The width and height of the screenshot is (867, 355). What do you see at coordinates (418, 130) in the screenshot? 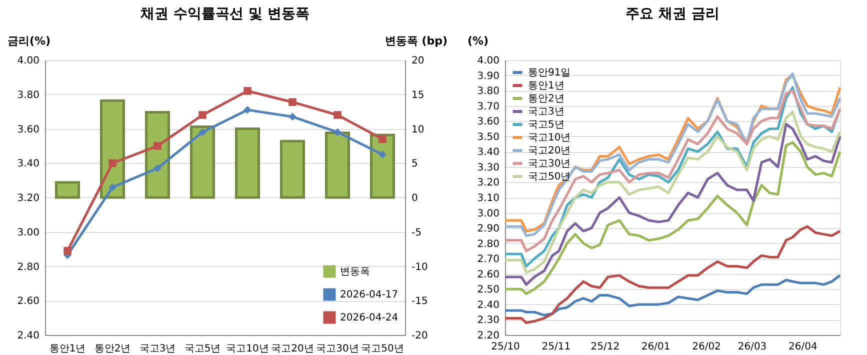
I see `y2-tick-label: 10` at bounding box center [418, 130].